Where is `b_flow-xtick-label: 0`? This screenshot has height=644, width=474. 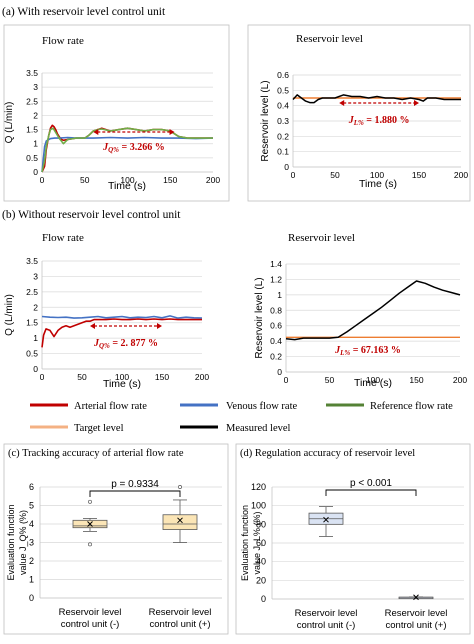 b_flow-xtick-label: 0 is located at coordinates (42, 377).